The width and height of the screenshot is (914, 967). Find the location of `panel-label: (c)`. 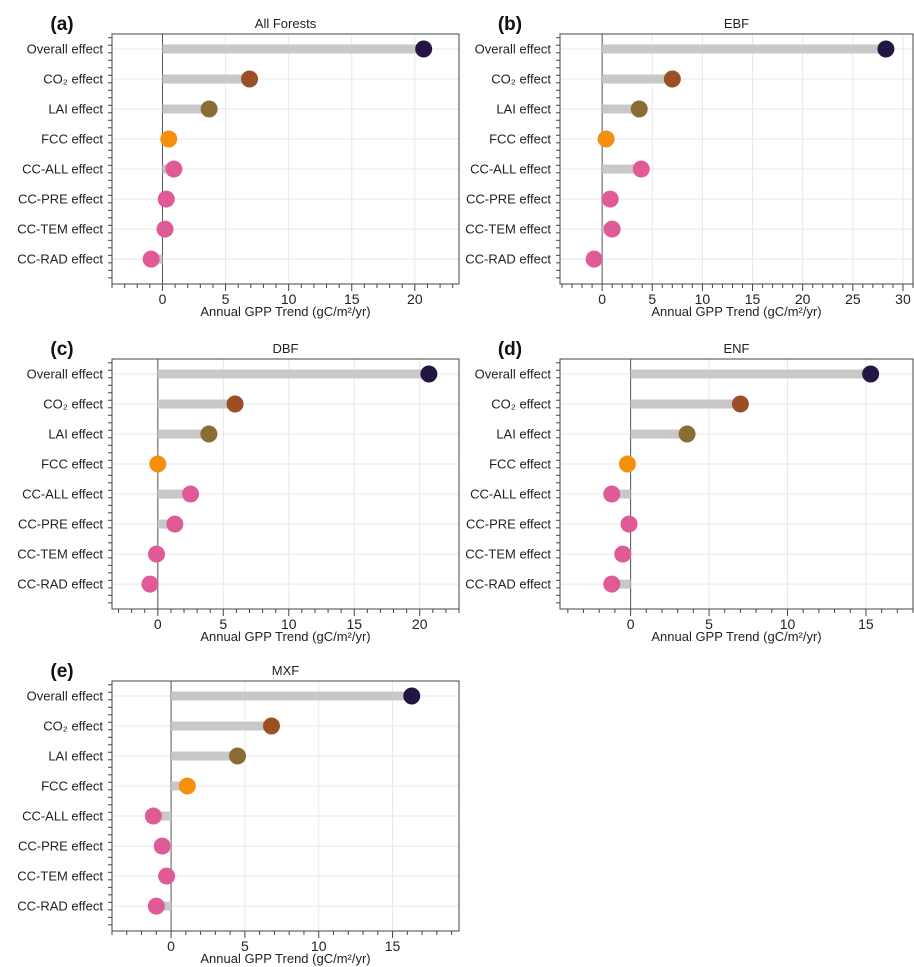

panel-label: (c) is located at coordinates (61, 349).